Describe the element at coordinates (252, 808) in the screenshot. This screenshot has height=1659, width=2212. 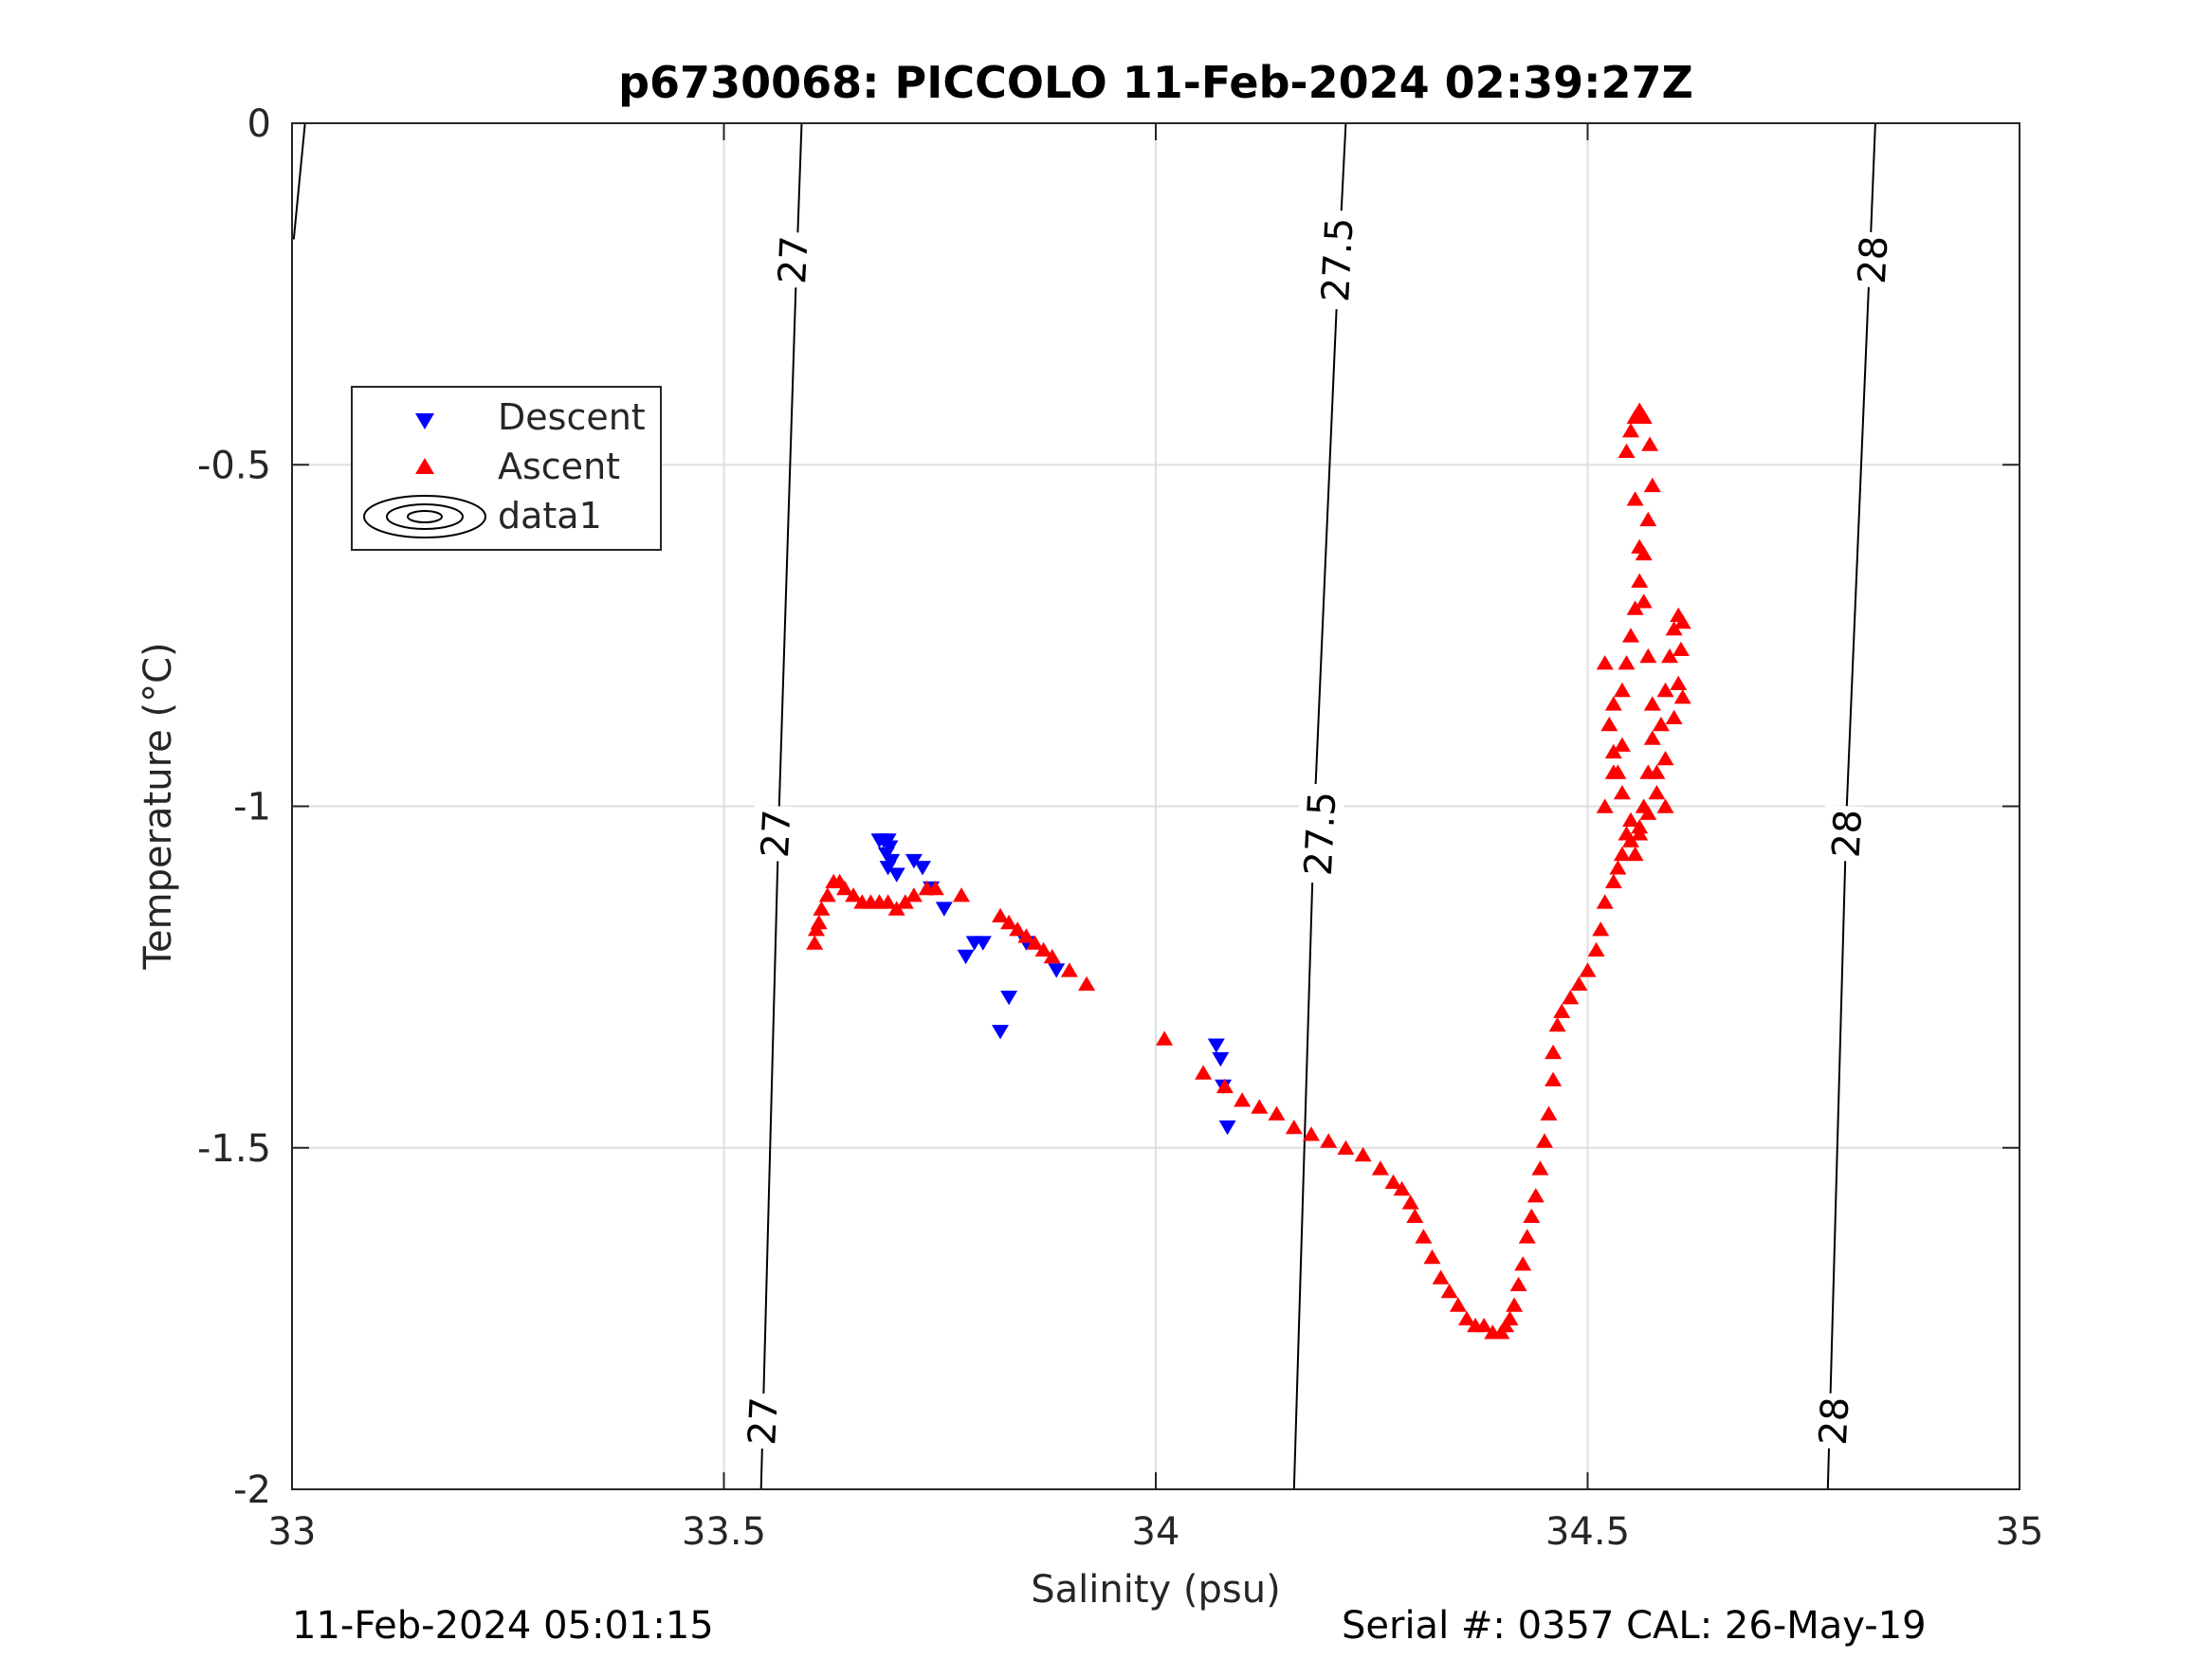
I see `y-tick-label: -1` at that location.